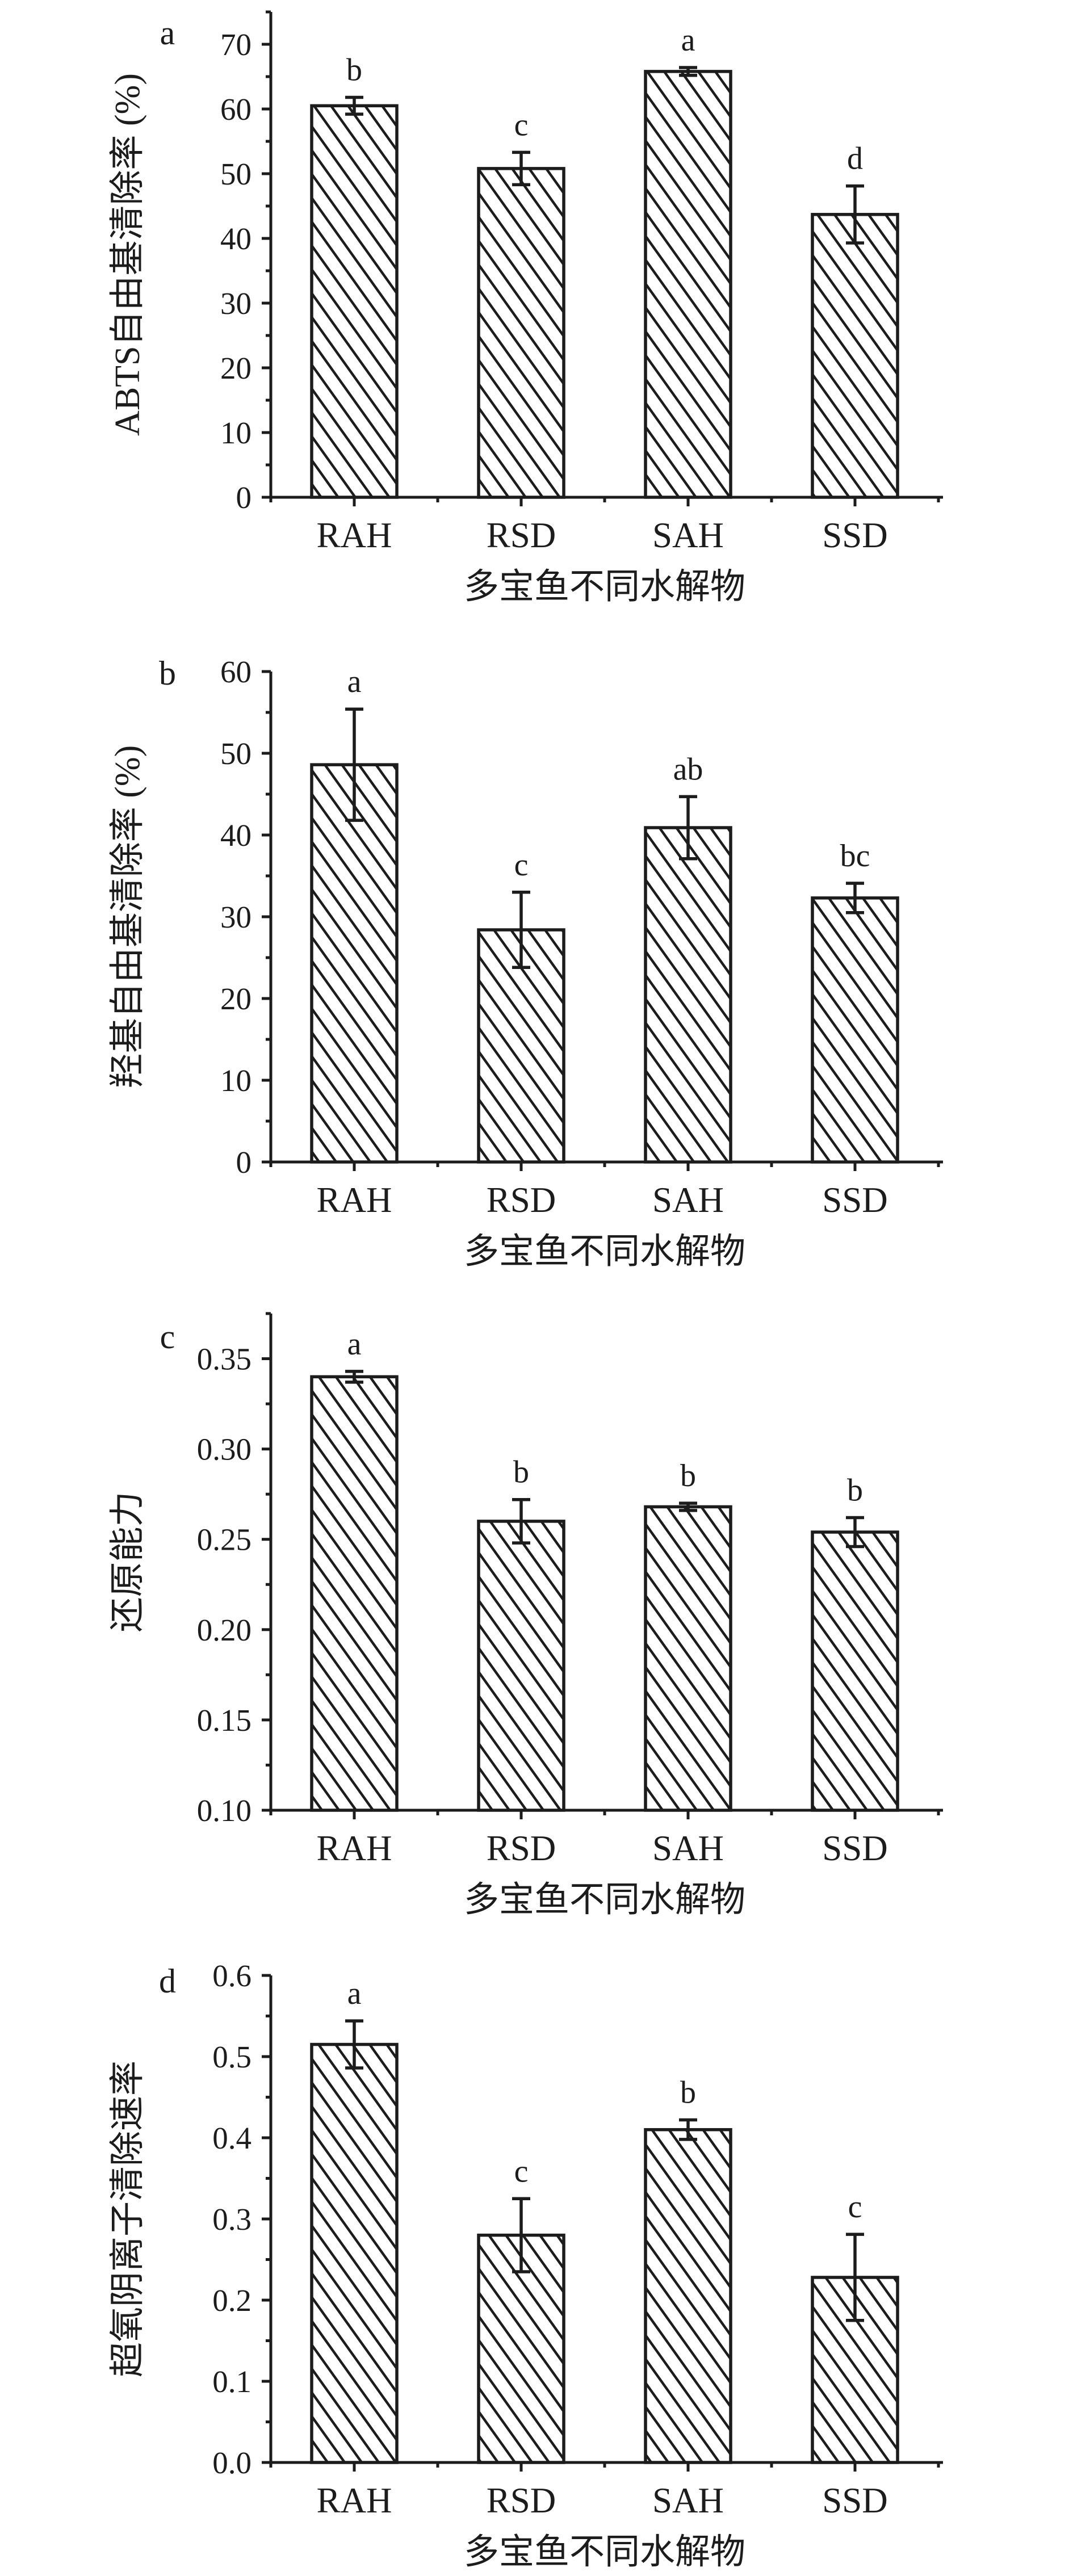  Describe the element at coordinates (127, 255) in the screenshot. I see `panel-a-y-axis-title: ABTS自由基清除率 (%)` at that location.